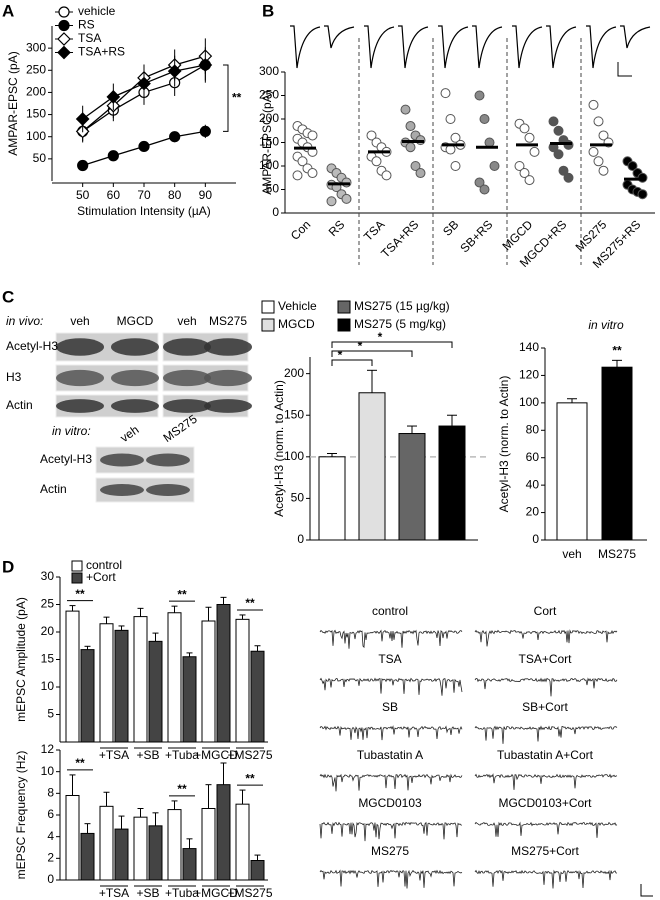 This screenshot has height=900, width=660. I want to click on y-tick-label: 25, so click(48, 604).